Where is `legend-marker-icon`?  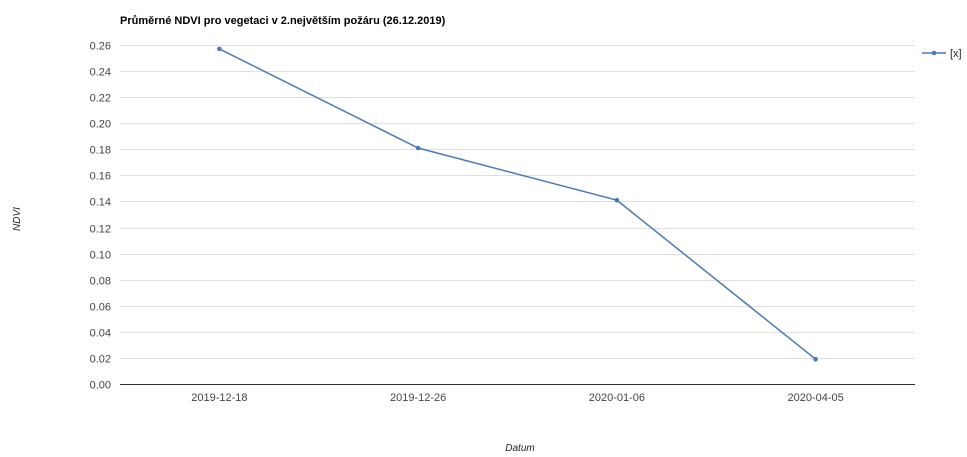
legend-marker-icon is located at coordinates (934, 53).